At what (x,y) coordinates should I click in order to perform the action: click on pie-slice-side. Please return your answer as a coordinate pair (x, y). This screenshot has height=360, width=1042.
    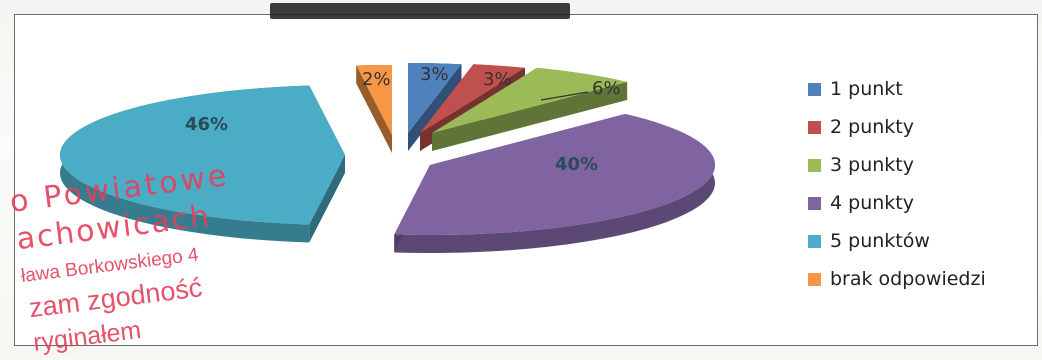
    Looking at the image, I should click on (555, 183).